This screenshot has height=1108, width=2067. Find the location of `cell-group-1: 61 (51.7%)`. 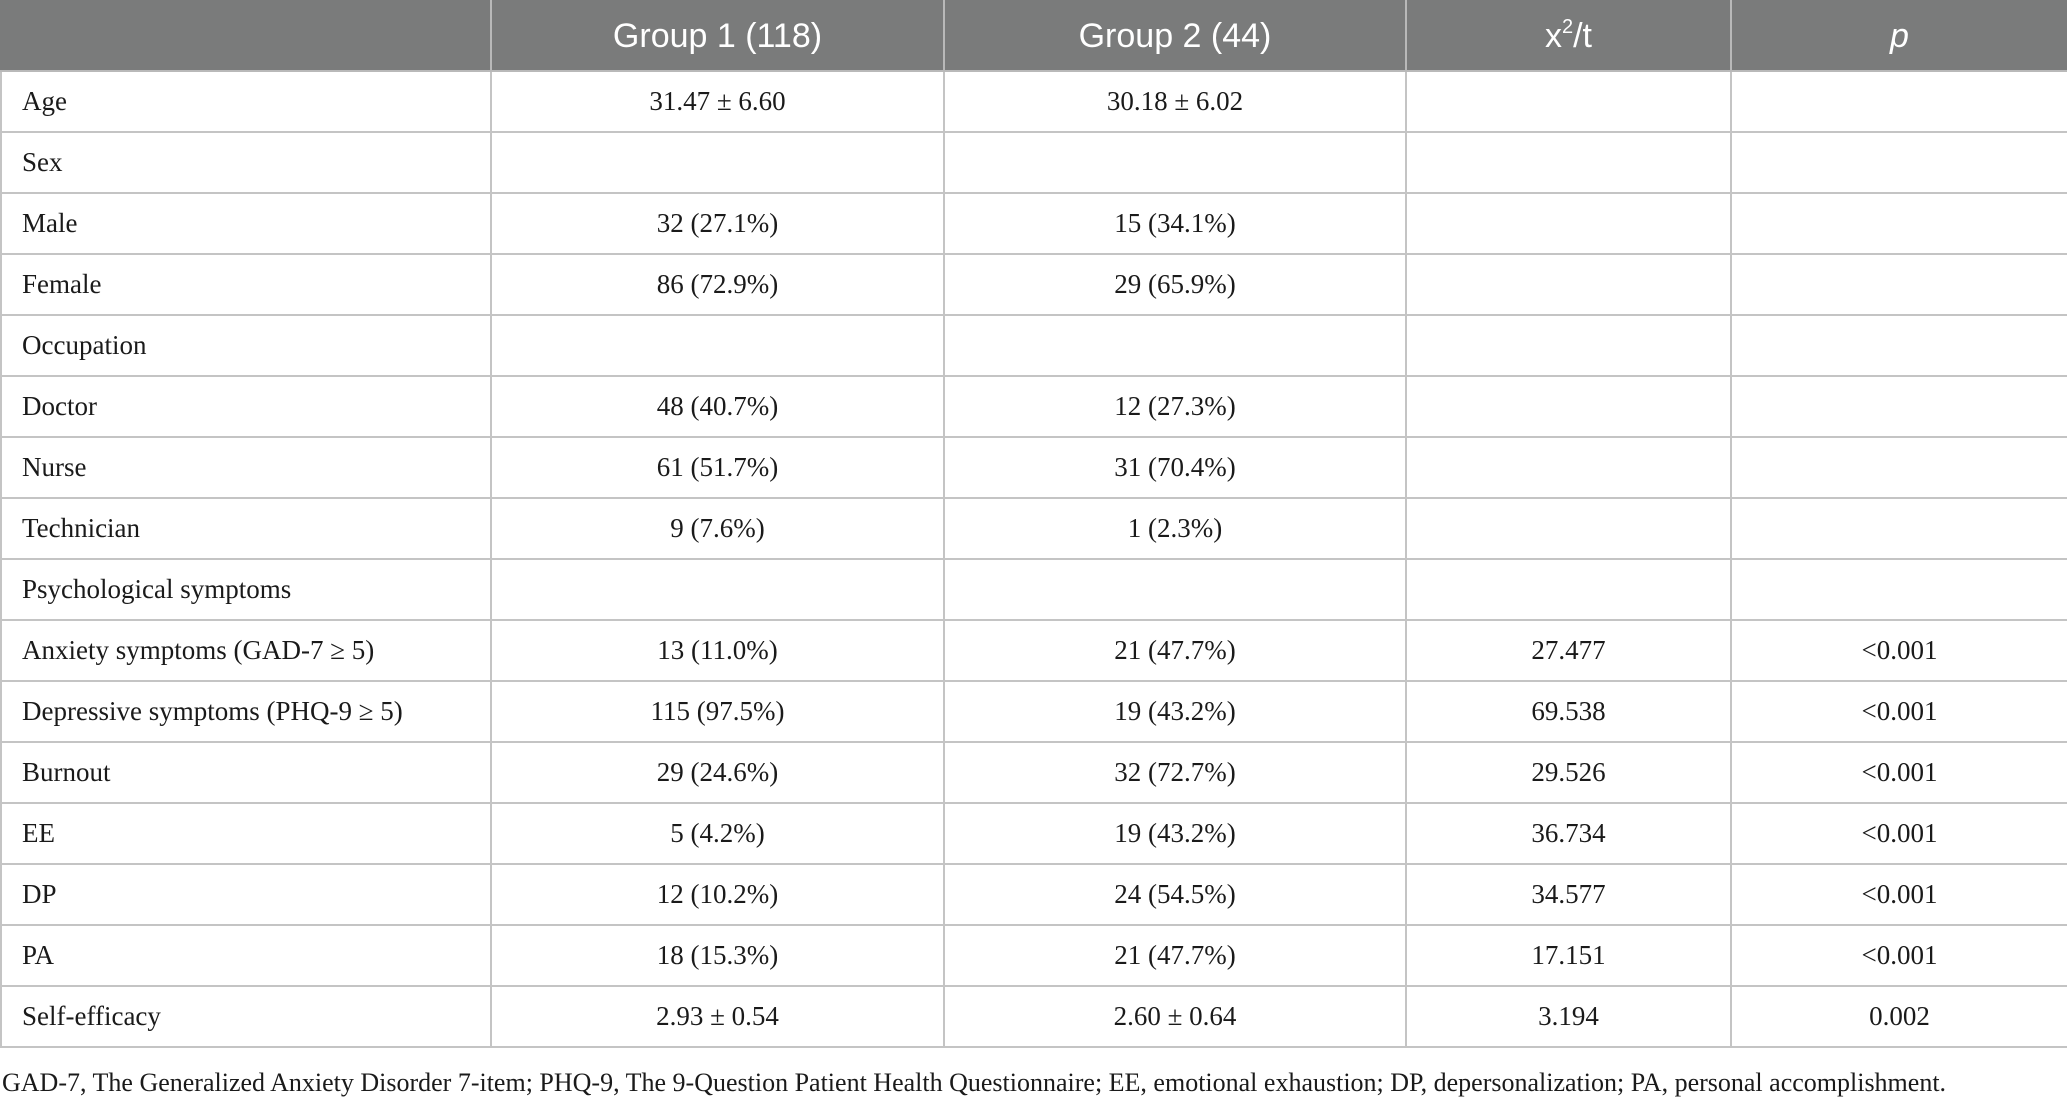

cell-group-1: 61 (51.7%) is located at coordinates (717, 467).